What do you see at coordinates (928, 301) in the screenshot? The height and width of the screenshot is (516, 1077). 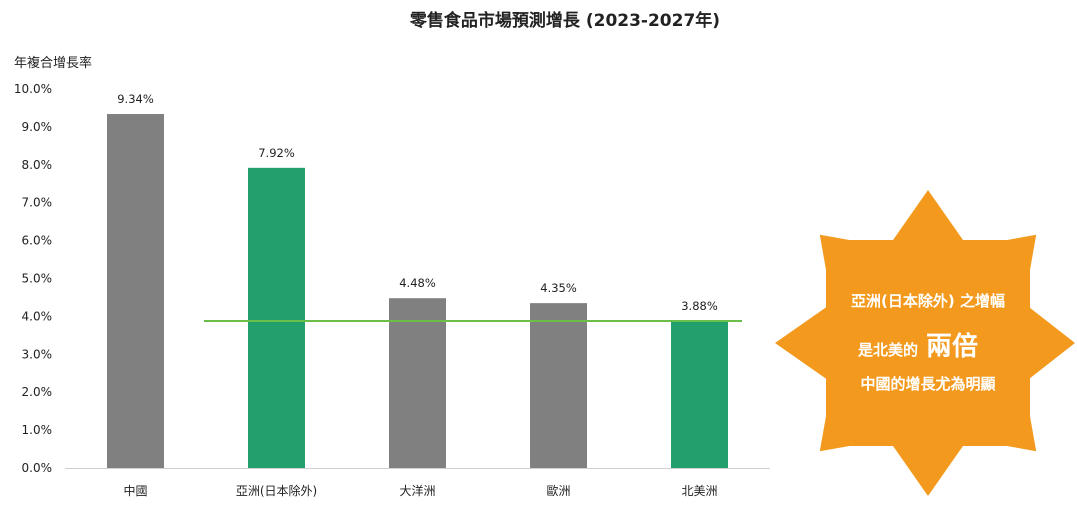 I see `callout-line-1: 亞洲(日本除外) 之增幅` at bounding box center [928, 301].